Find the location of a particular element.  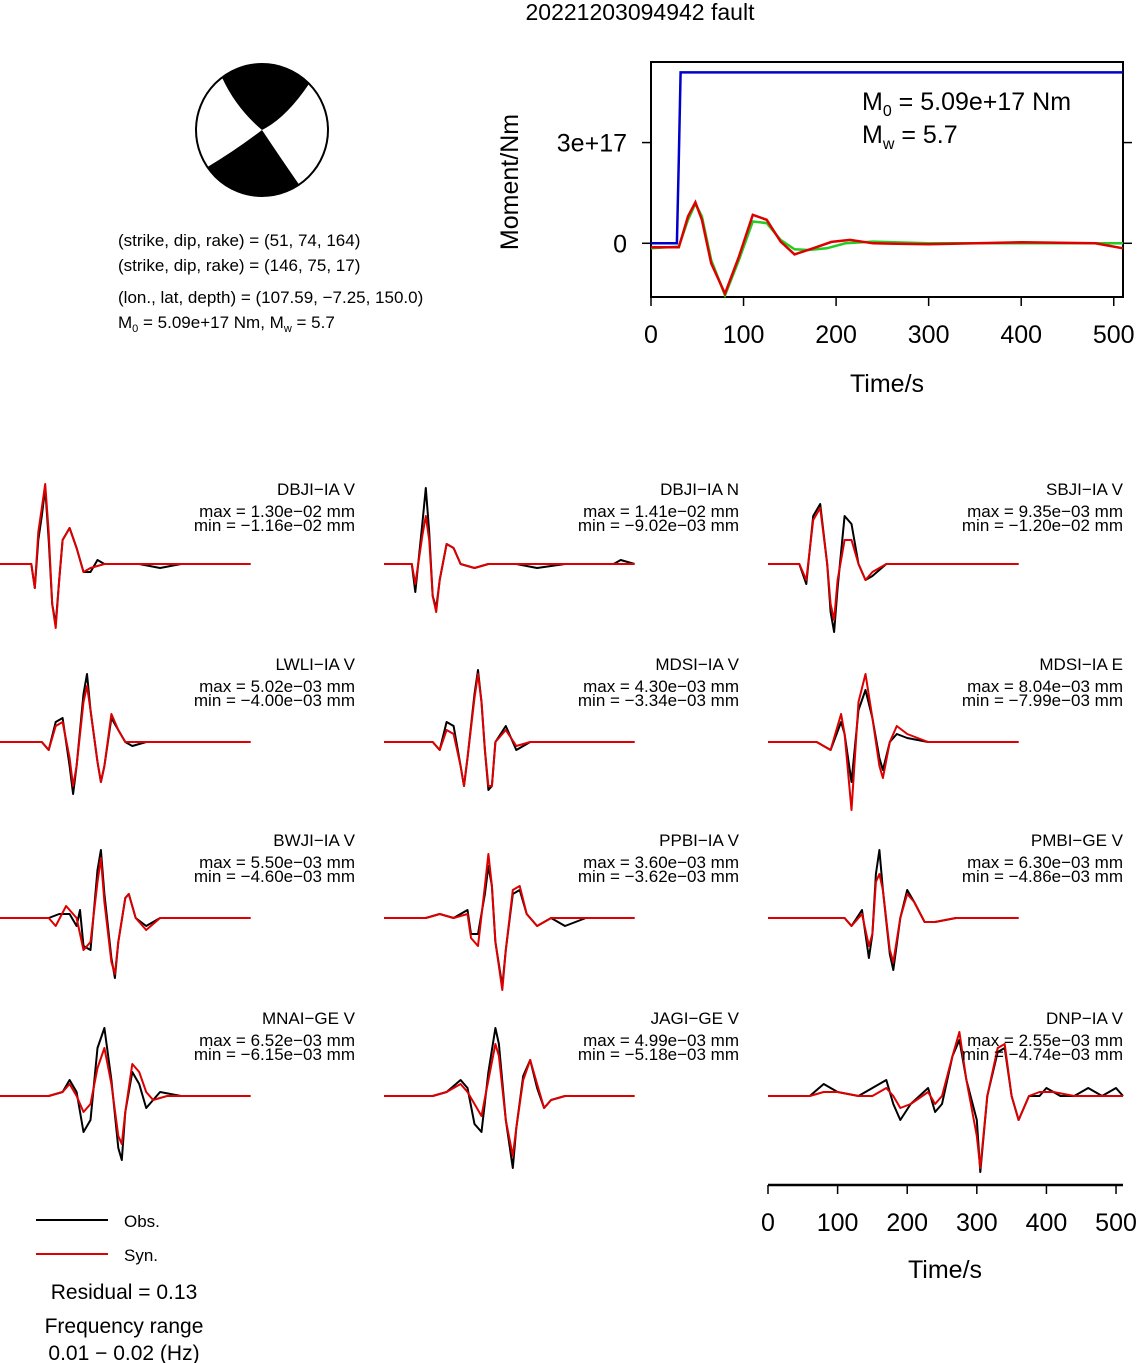

waveform-xtick-label: 500 is located at coordinates (1116, 1223).